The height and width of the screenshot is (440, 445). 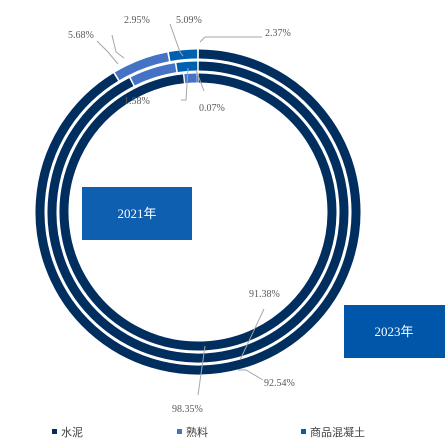 I want to click on ring-2022-concrete-arc, so click(x=187, y=66).